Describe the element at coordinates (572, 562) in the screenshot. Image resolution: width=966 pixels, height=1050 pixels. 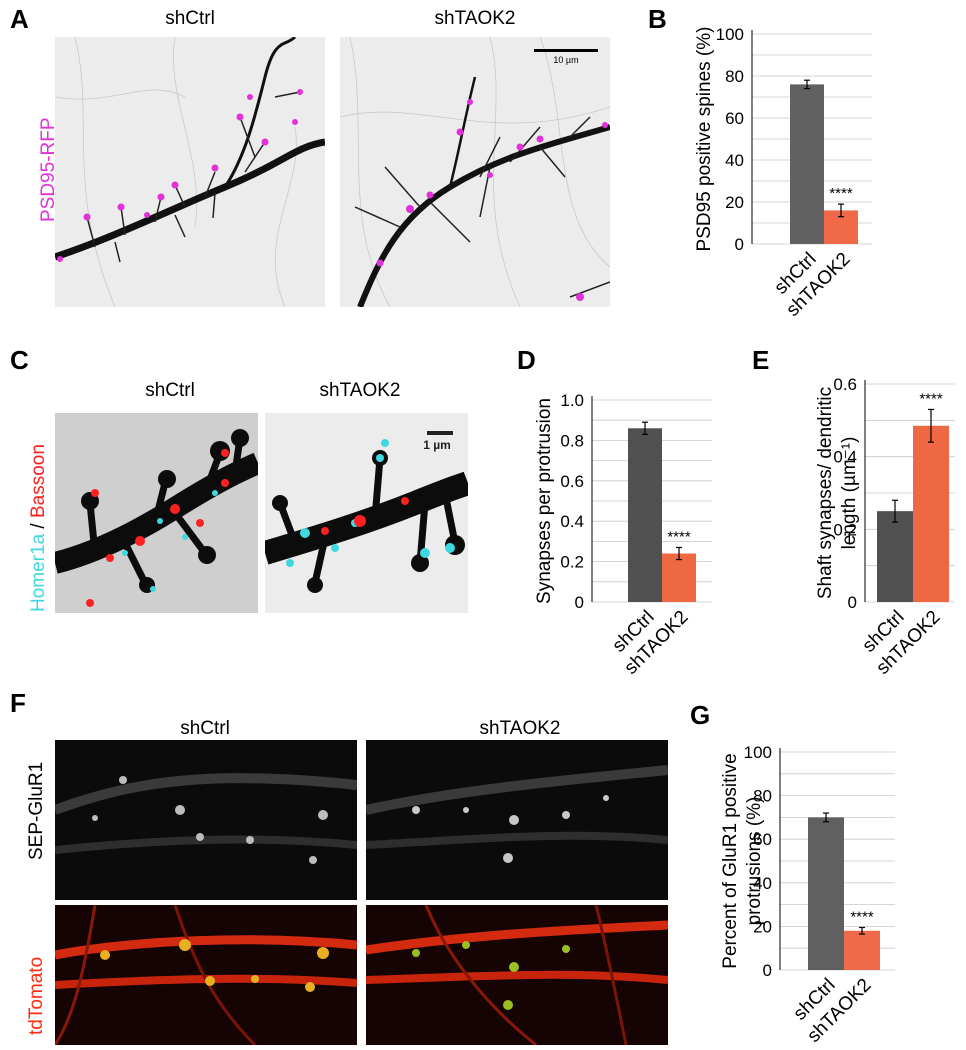
I see `y-tick-label-d: 0.2` at that location.